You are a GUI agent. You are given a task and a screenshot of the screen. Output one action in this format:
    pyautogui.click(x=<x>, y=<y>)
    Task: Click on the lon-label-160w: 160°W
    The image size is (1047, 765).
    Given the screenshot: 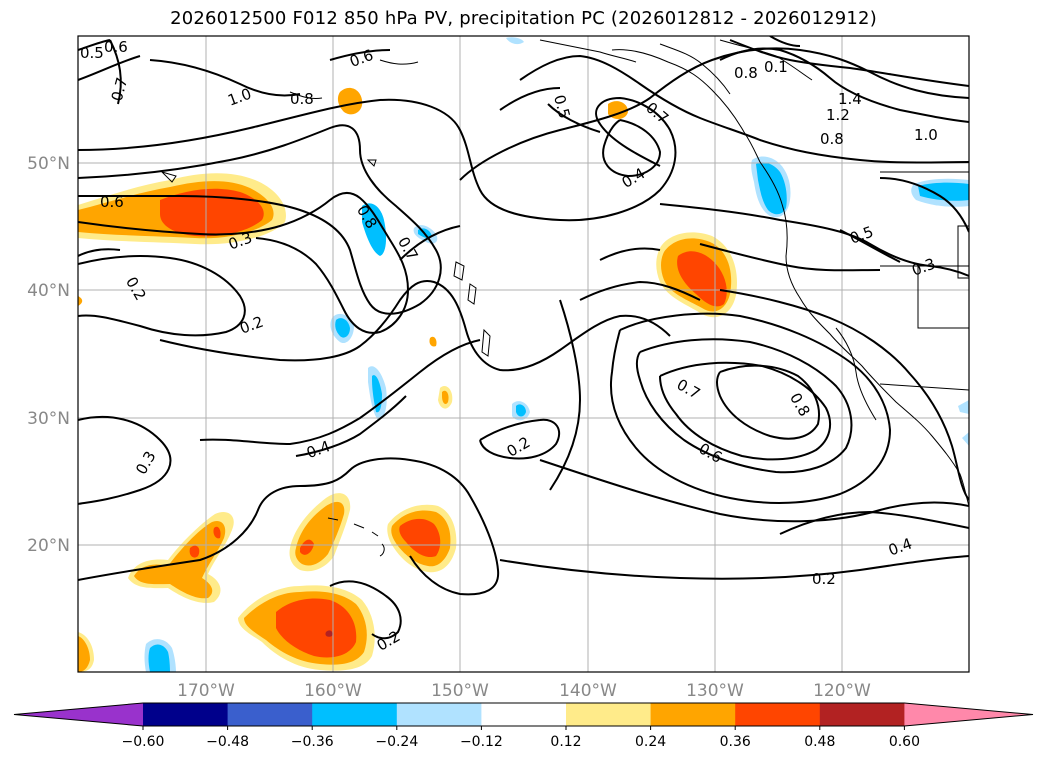 What is the action you would take?
    pyautogui.click(x=333, y=691)
    